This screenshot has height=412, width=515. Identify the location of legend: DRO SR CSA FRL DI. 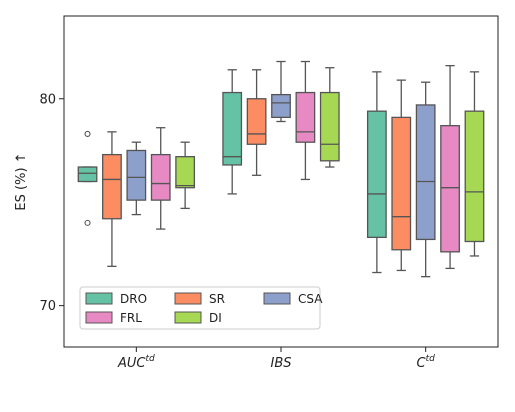
(201, 308).